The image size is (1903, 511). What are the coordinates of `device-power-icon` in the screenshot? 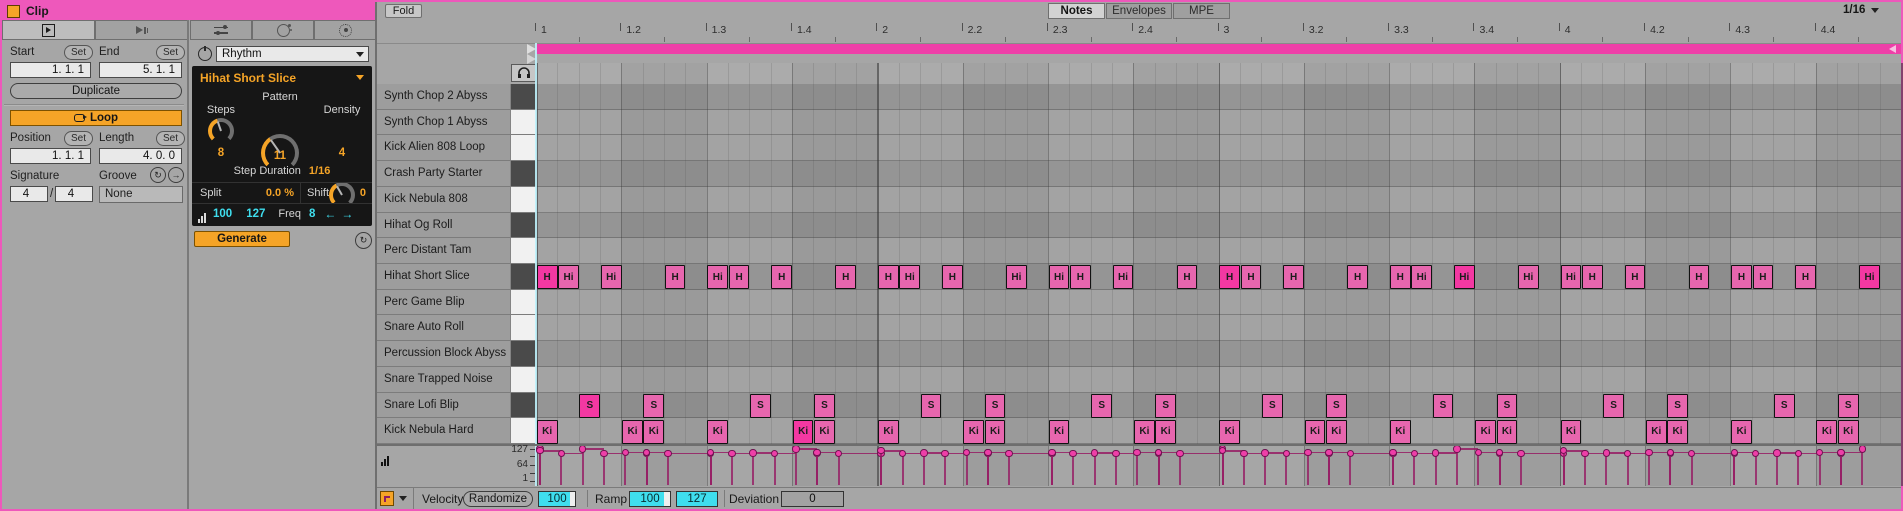 It's located at (205, 53).